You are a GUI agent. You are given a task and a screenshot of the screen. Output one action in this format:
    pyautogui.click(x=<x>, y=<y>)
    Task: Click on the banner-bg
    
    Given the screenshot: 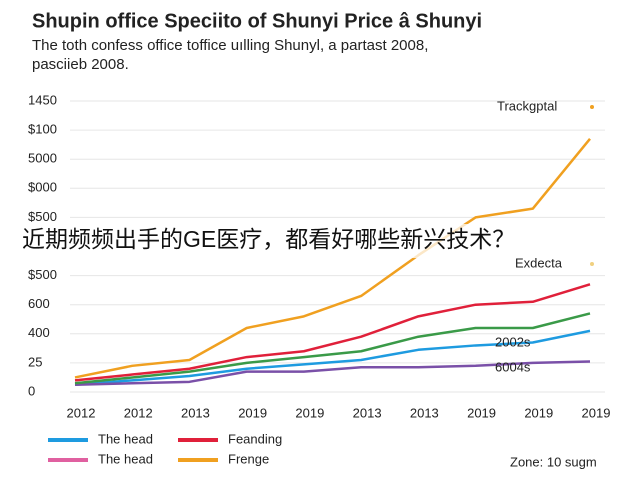 What is the action you would take?
    pyautogui.click(x=320, y=241)
    